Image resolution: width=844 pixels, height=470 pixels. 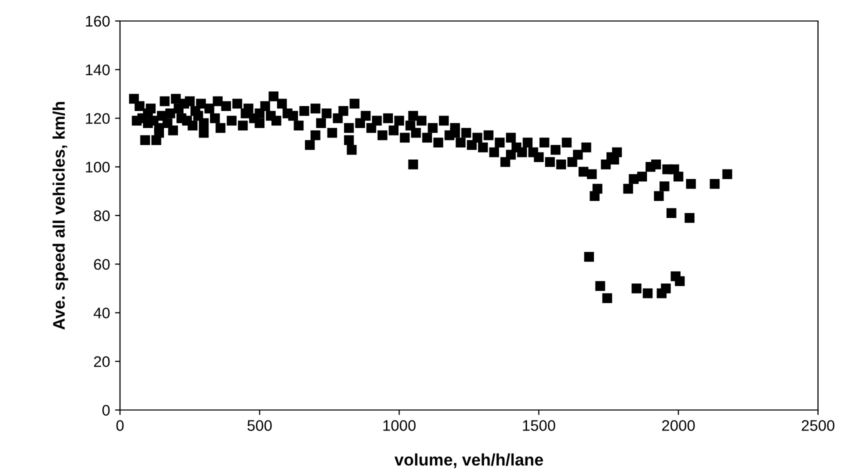 I want to click on y-tick-label: 100, so click(x=98, y=167).